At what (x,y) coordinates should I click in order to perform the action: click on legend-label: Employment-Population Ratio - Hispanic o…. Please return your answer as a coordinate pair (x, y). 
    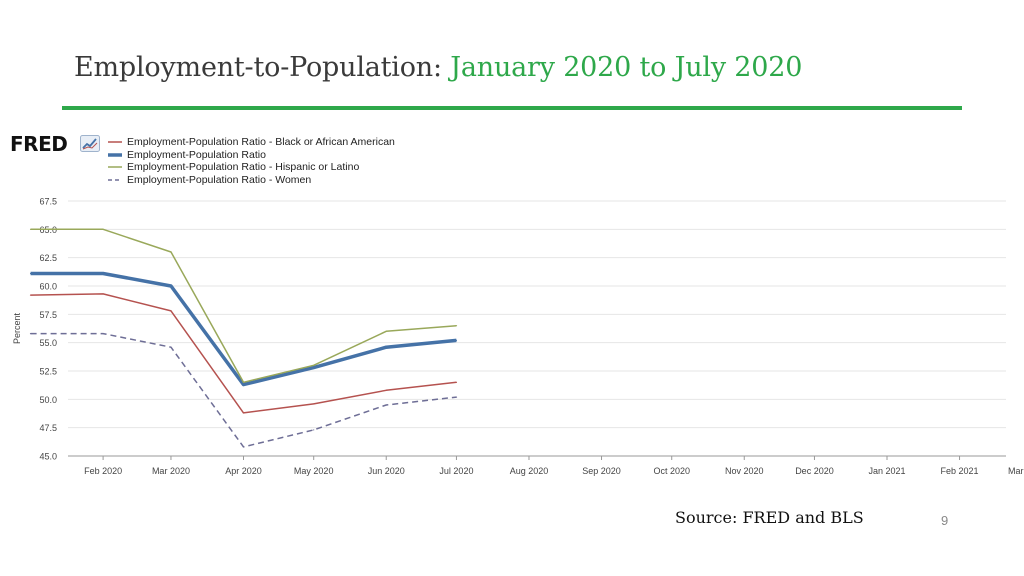
    Looking at the image, I should click on (243, 167).